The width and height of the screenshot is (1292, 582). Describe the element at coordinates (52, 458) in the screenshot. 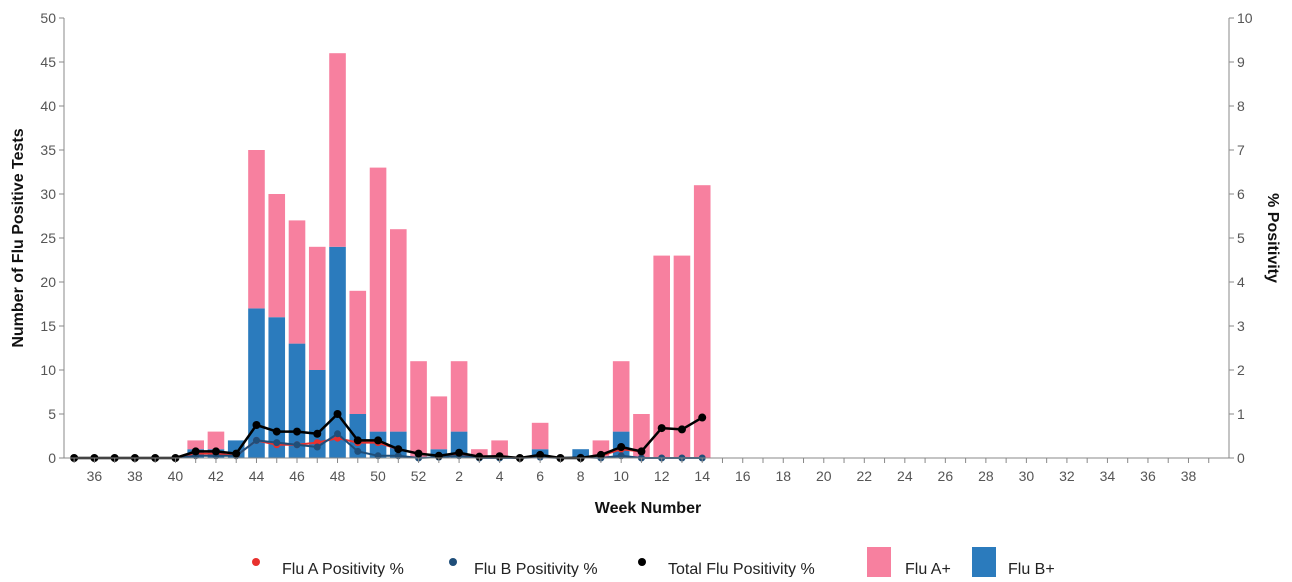

I see `y-tick-label: 0` at that location.